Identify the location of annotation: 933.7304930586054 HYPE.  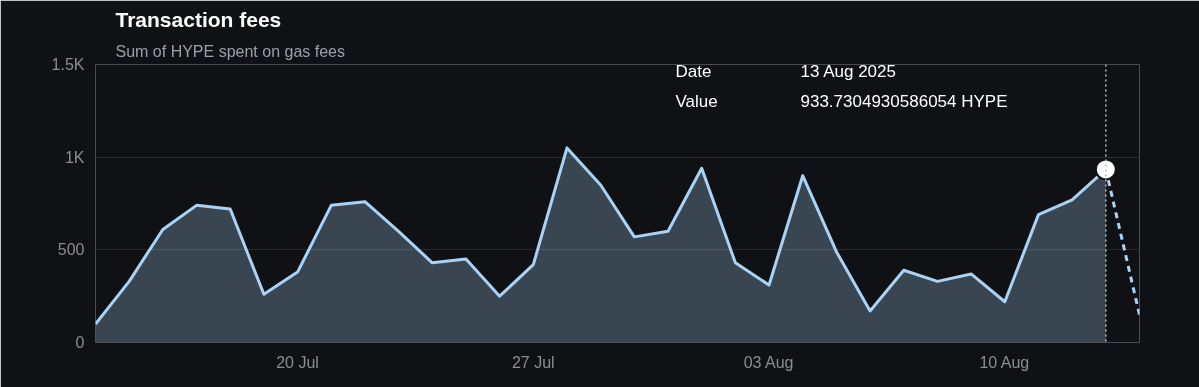
(904, 101).